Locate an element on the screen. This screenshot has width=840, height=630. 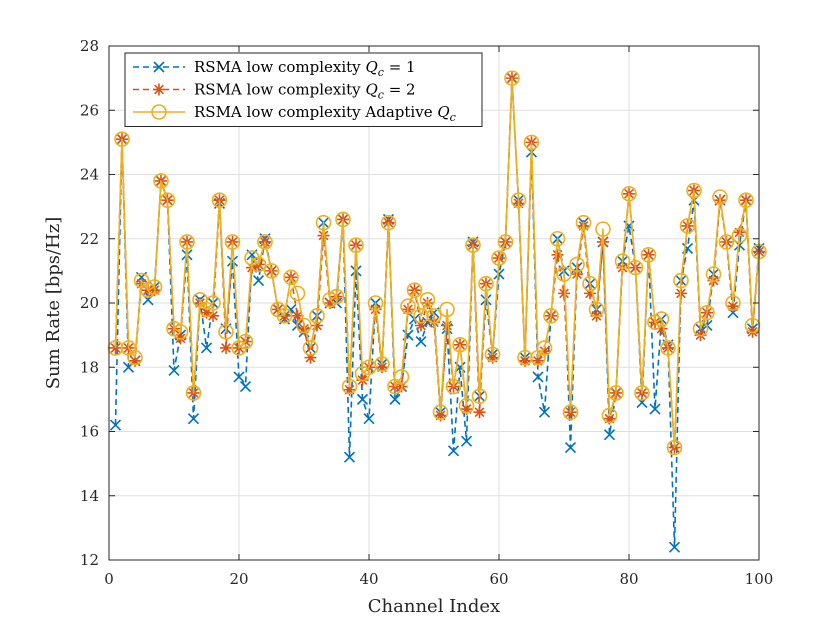
legend-marker is located at coordinates (159, 112).